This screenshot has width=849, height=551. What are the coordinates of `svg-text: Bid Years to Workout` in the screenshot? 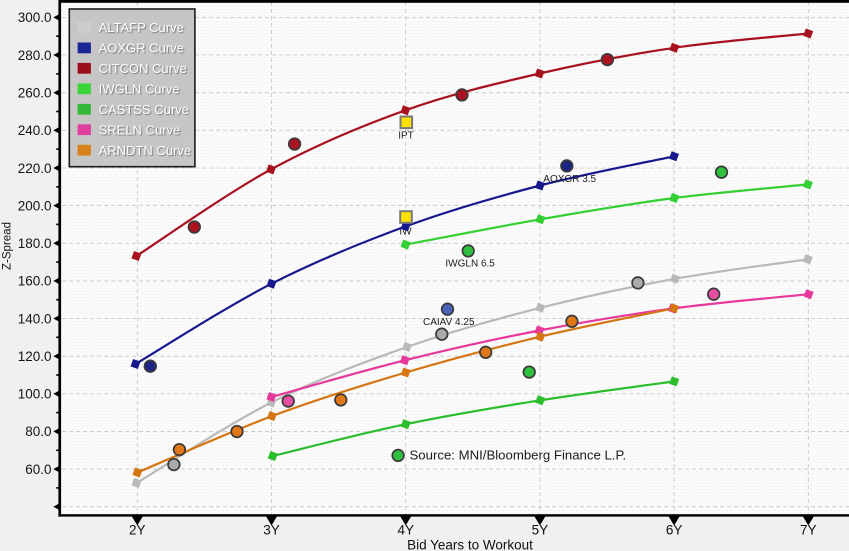 It's located at (470, 544).